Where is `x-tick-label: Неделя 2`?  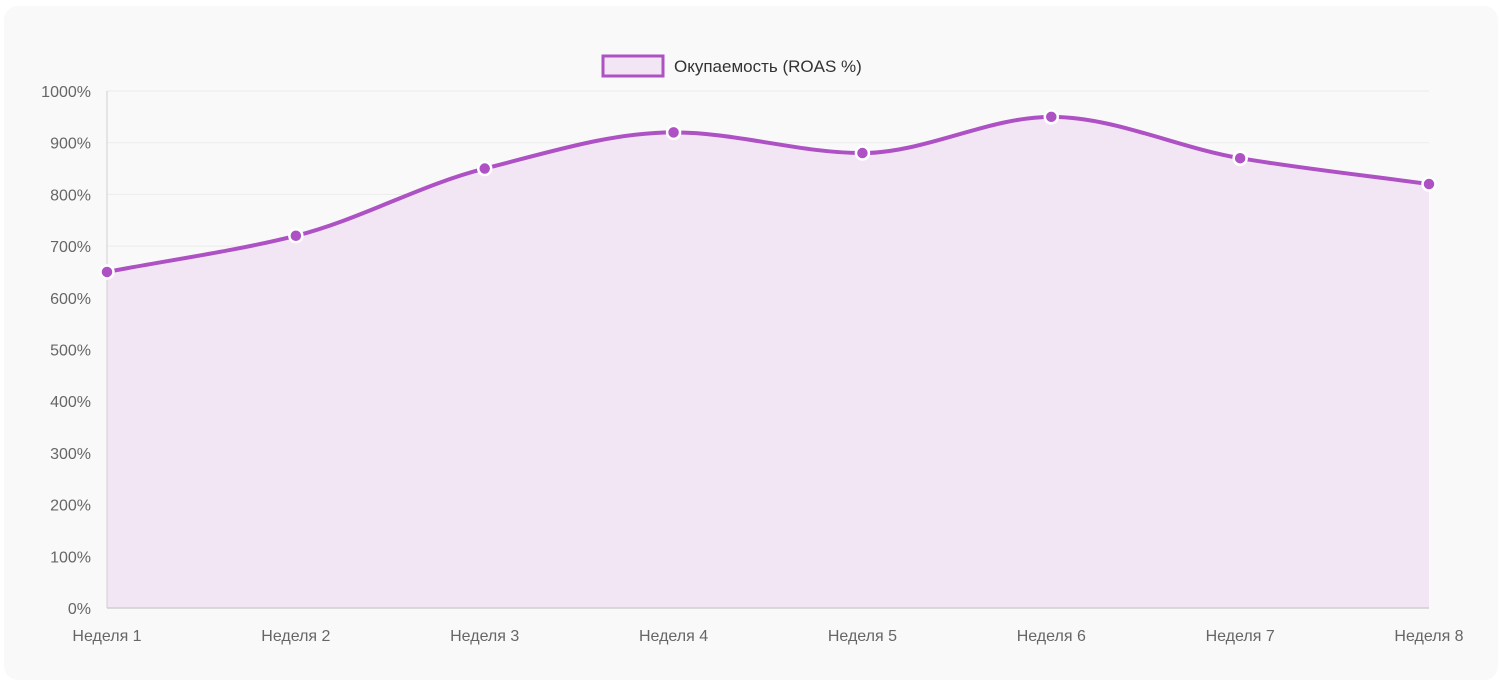 x-tick-label: Неделя 2 is located at coordinates (295, 636).